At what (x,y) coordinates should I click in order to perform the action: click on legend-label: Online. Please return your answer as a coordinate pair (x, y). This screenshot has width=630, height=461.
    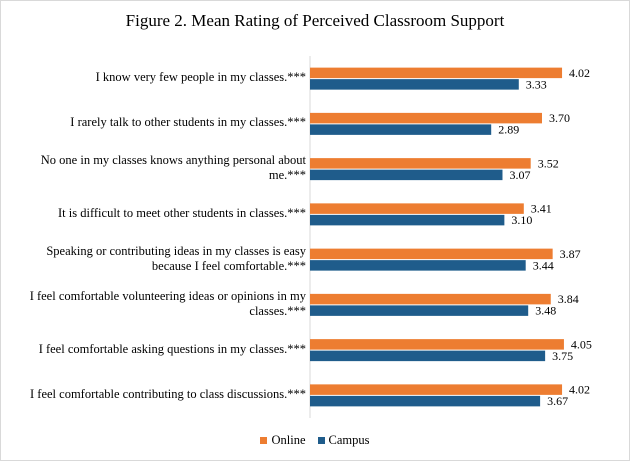
    Looking at the image, I should click on (288, 440).